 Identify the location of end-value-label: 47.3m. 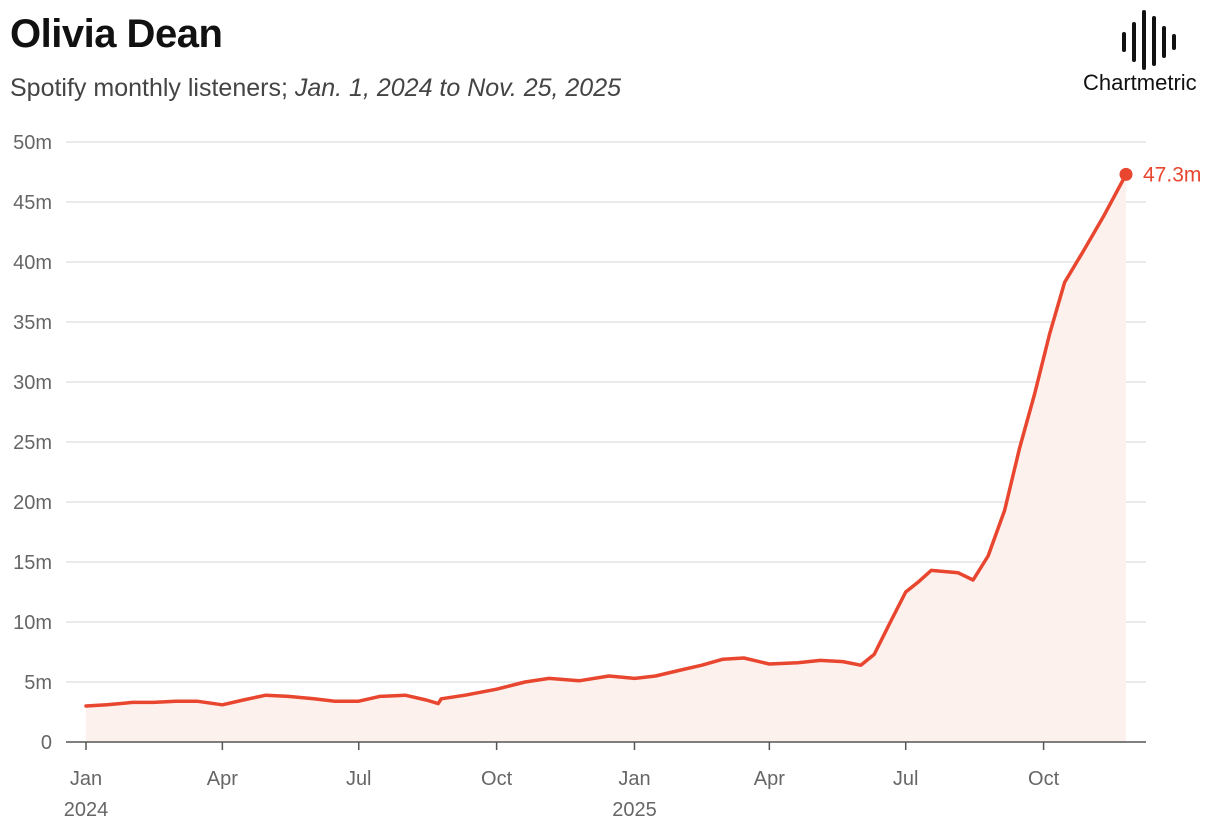
(1172, 174).